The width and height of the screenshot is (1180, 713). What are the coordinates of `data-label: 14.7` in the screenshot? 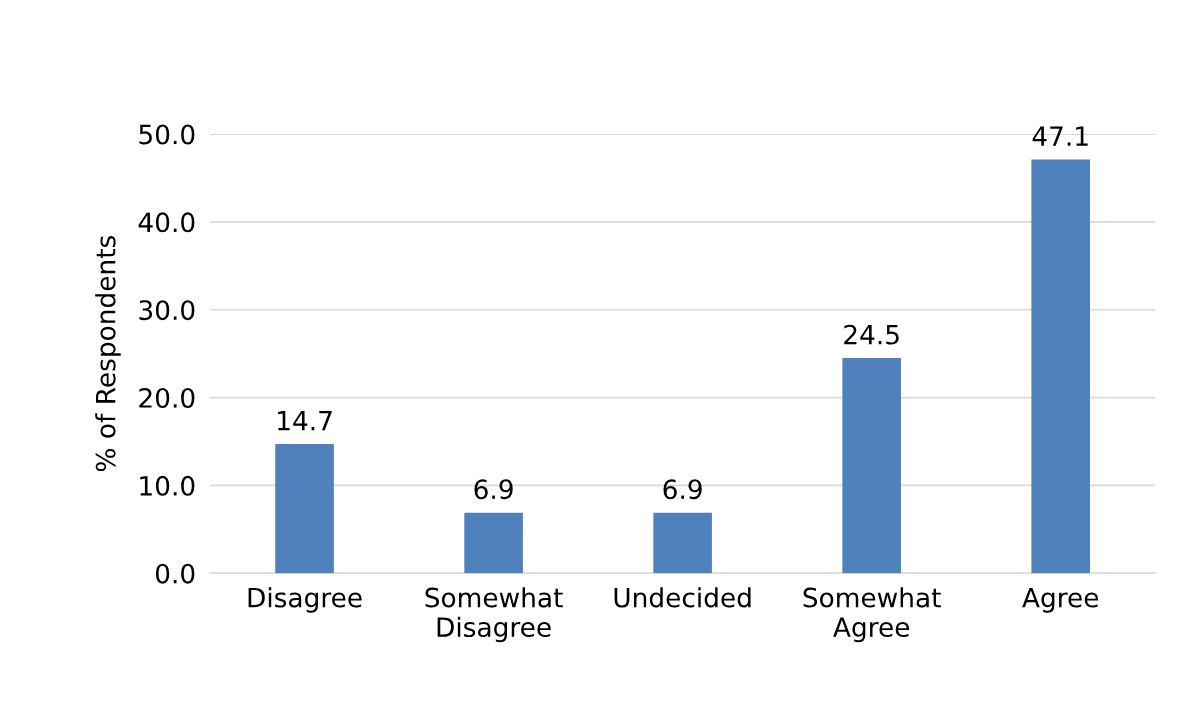 It's located at (305, 421).